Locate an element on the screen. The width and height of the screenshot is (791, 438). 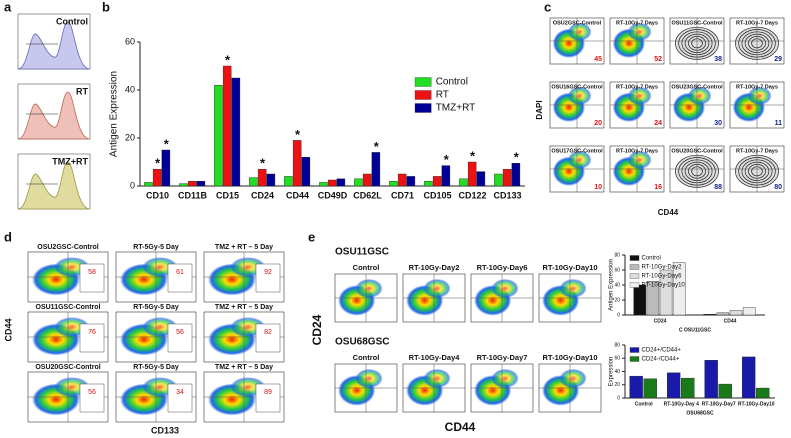
panel-label: d is located at coordinates (8, 236).